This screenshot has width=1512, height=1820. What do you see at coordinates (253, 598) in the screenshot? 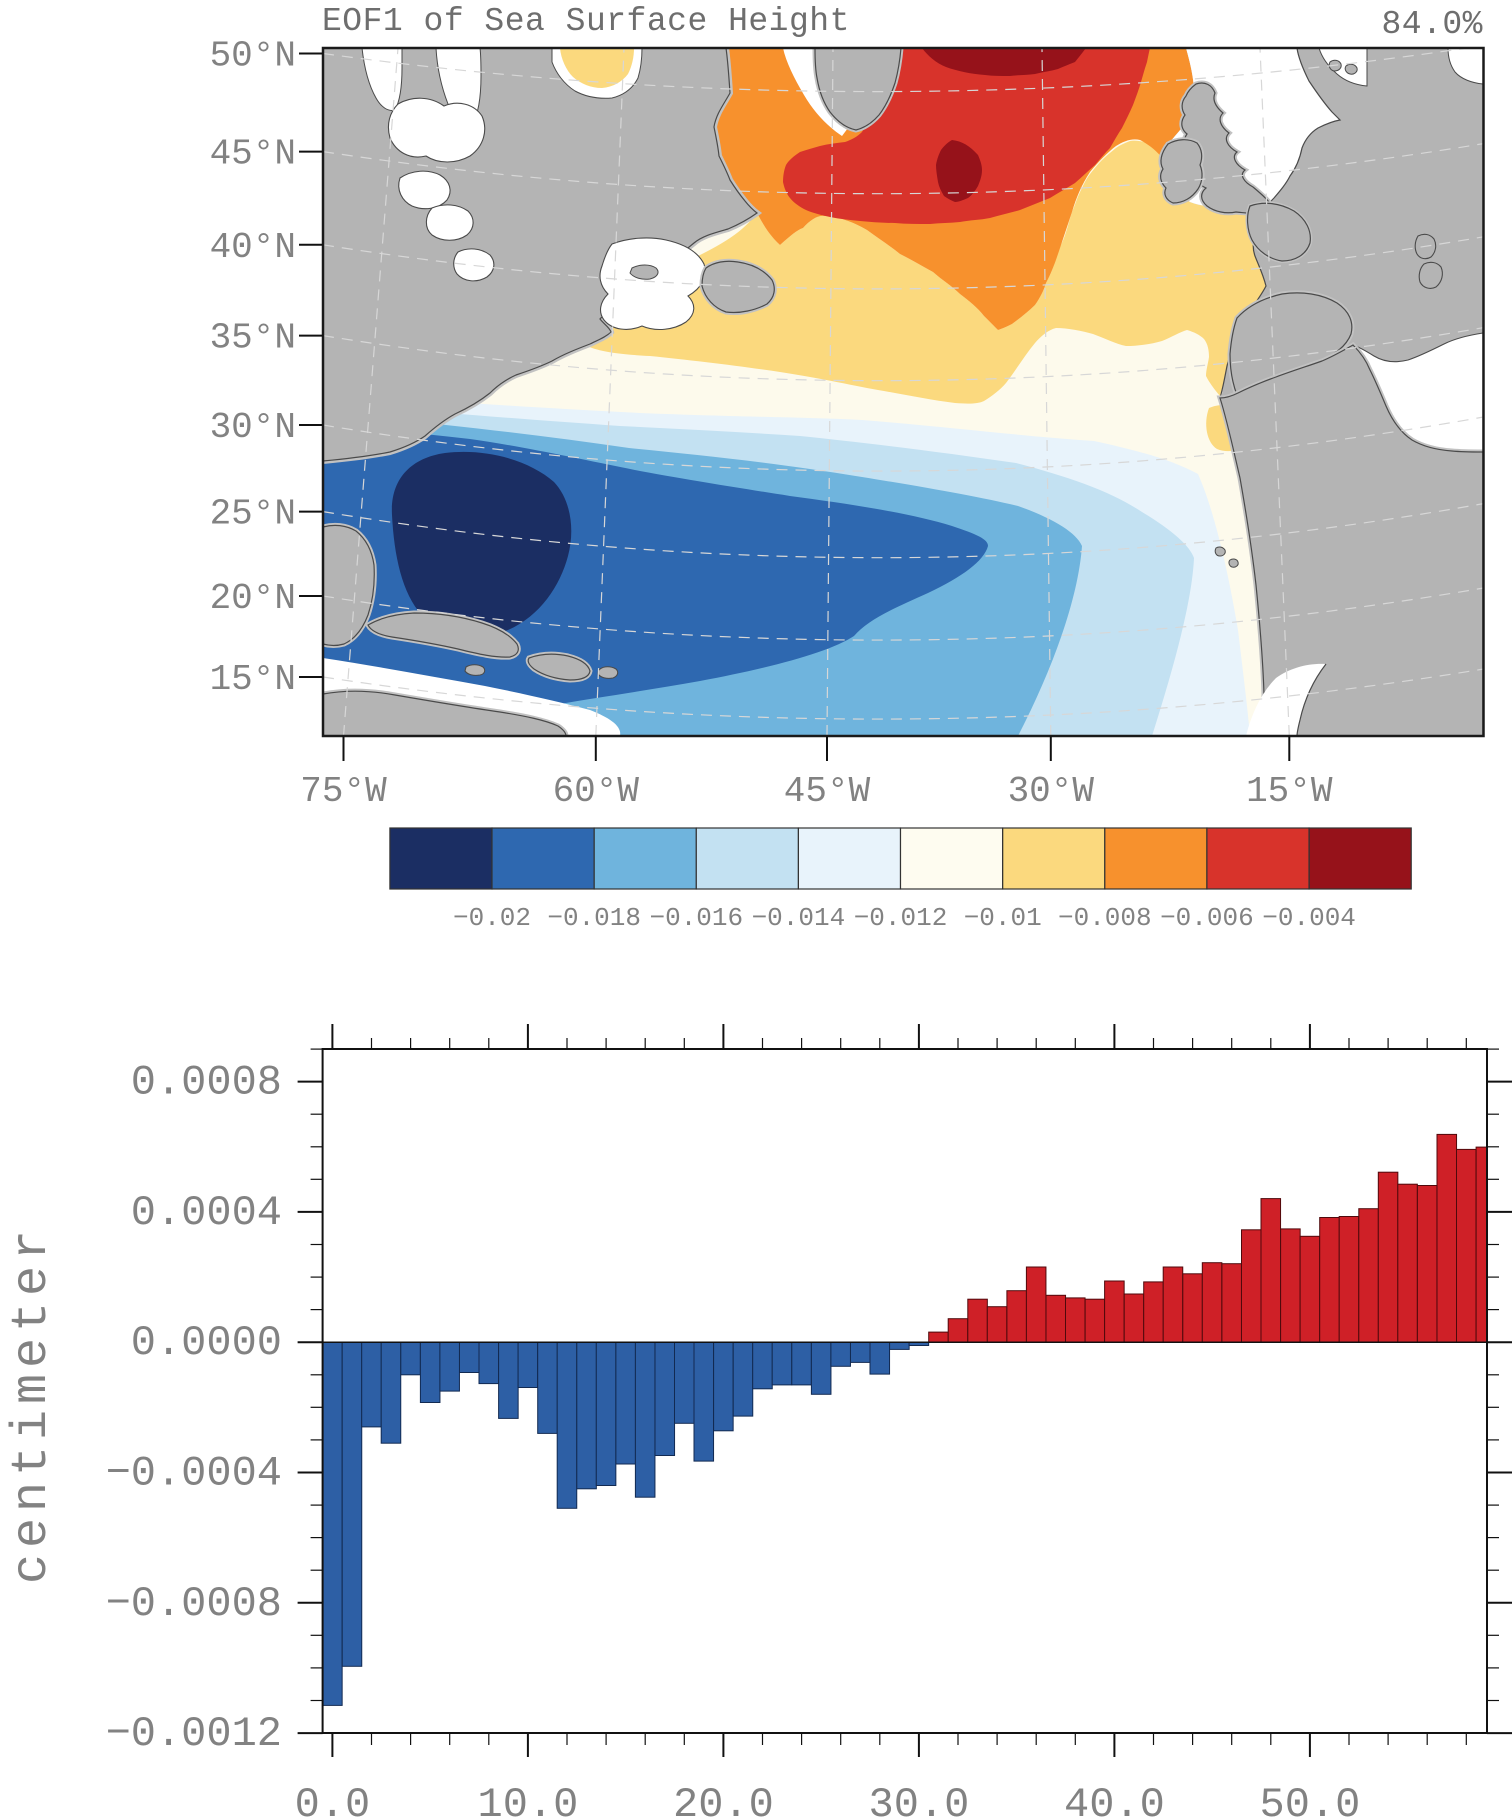
I see `svg-text: 20°N` at bounding box center [253, 598].